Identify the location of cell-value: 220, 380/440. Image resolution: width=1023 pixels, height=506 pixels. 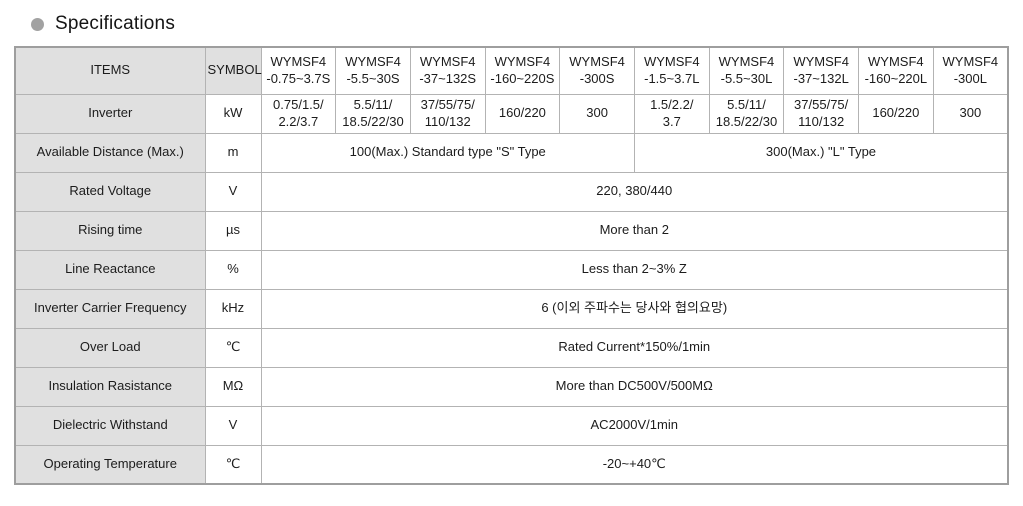
(634, 191).